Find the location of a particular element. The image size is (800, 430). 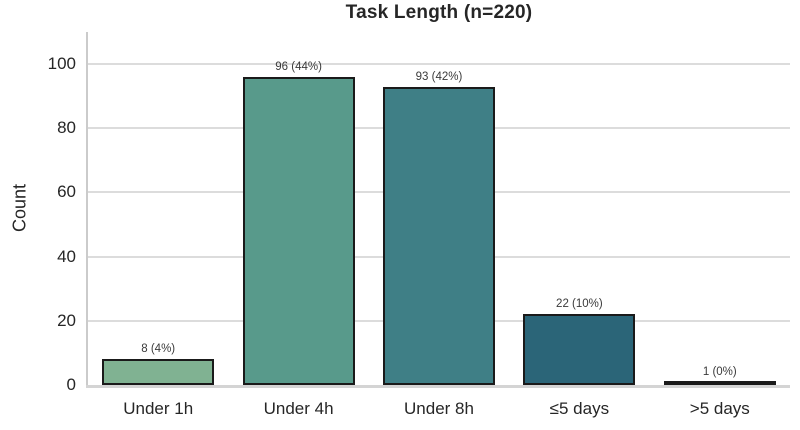

gridline is located at coordinates (439, 64).